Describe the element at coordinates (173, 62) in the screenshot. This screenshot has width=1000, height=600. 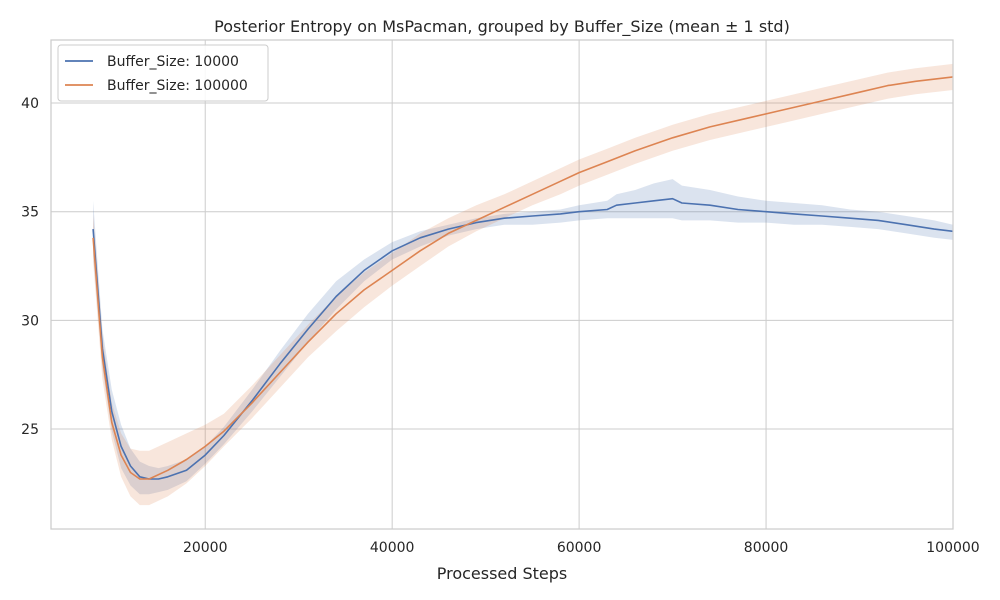
I see `legend-label-1: Buffer_Size: 10000` at that location.